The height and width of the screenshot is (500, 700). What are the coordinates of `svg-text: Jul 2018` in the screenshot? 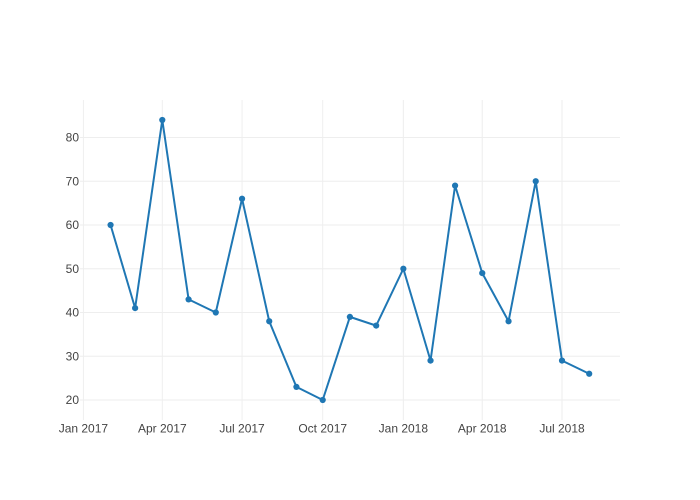 It's located at (562, 429).